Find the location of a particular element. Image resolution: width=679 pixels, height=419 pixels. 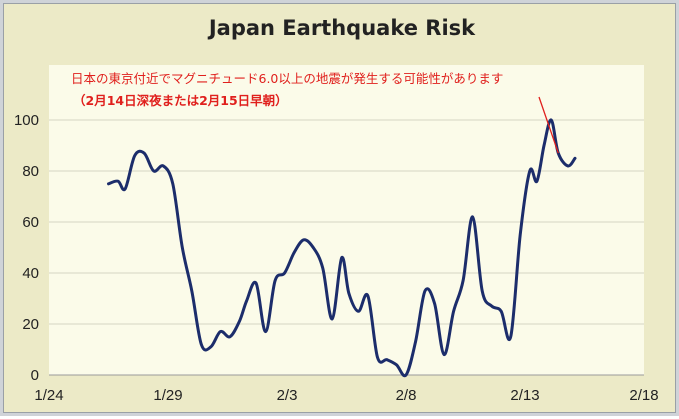

y-tick-label: 0 is located at coordinates (35, 375).